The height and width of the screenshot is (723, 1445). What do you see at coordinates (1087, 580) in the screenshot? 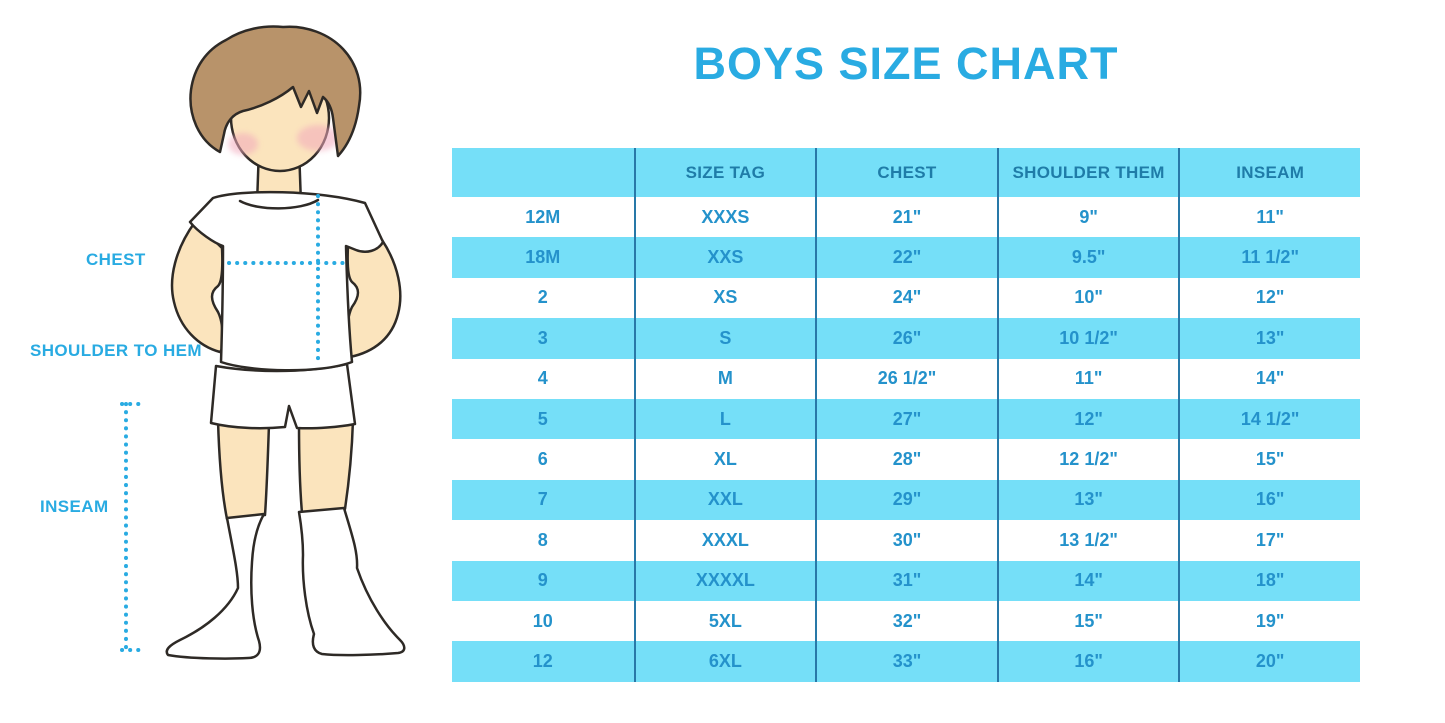
I see `cell-shoulder: 14"` at bounding box center [1087, 580].